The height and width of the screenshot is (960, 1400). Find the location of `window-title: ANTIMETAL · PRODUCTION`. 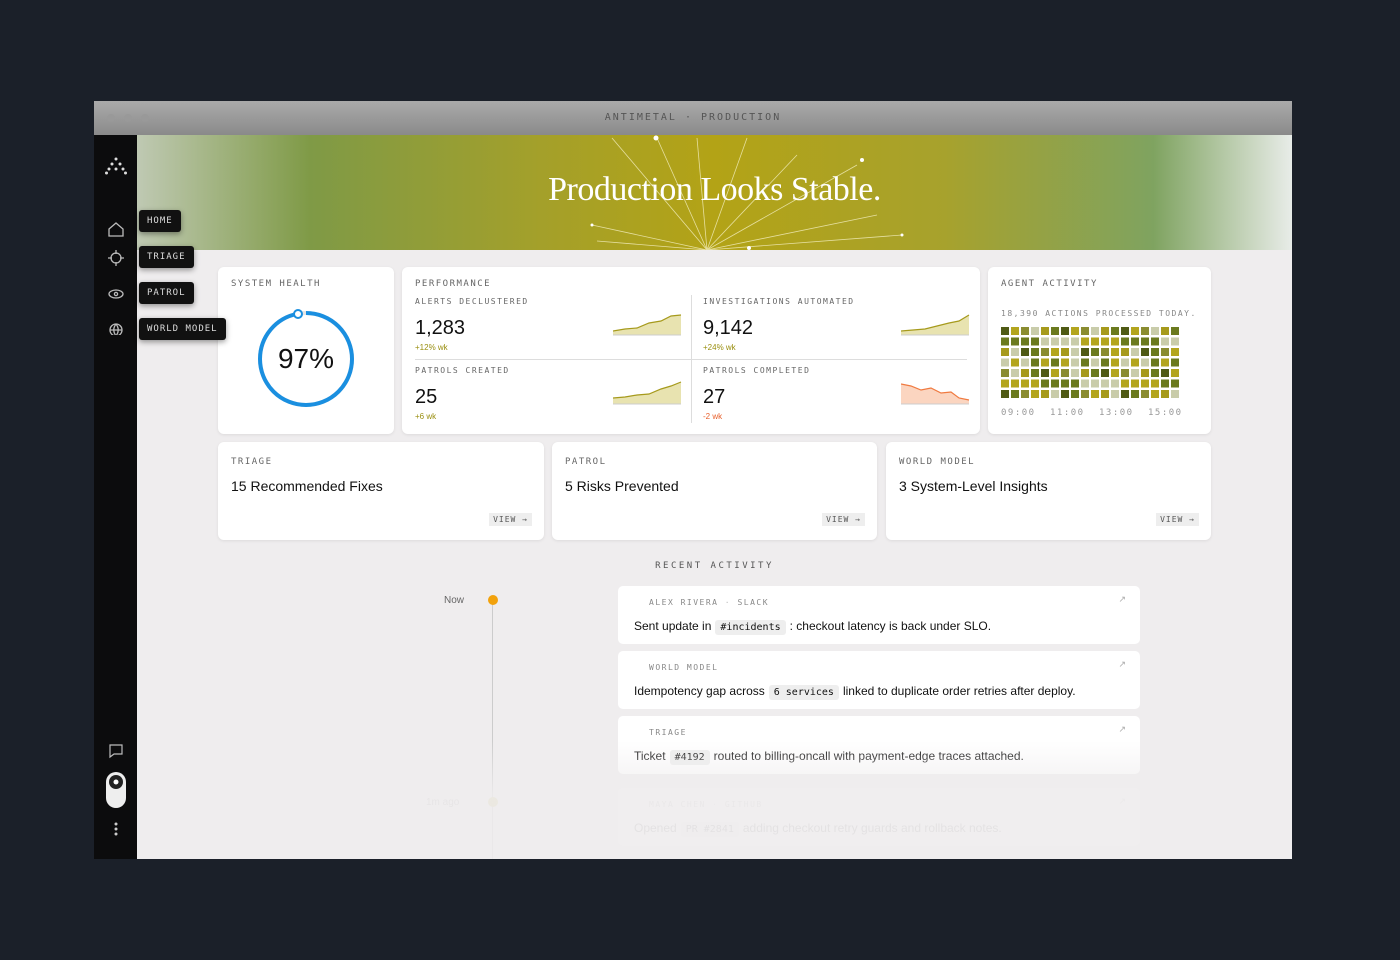

window-title: ANTIMETAL · PRODUCTION is located at coordinates (693, 117).